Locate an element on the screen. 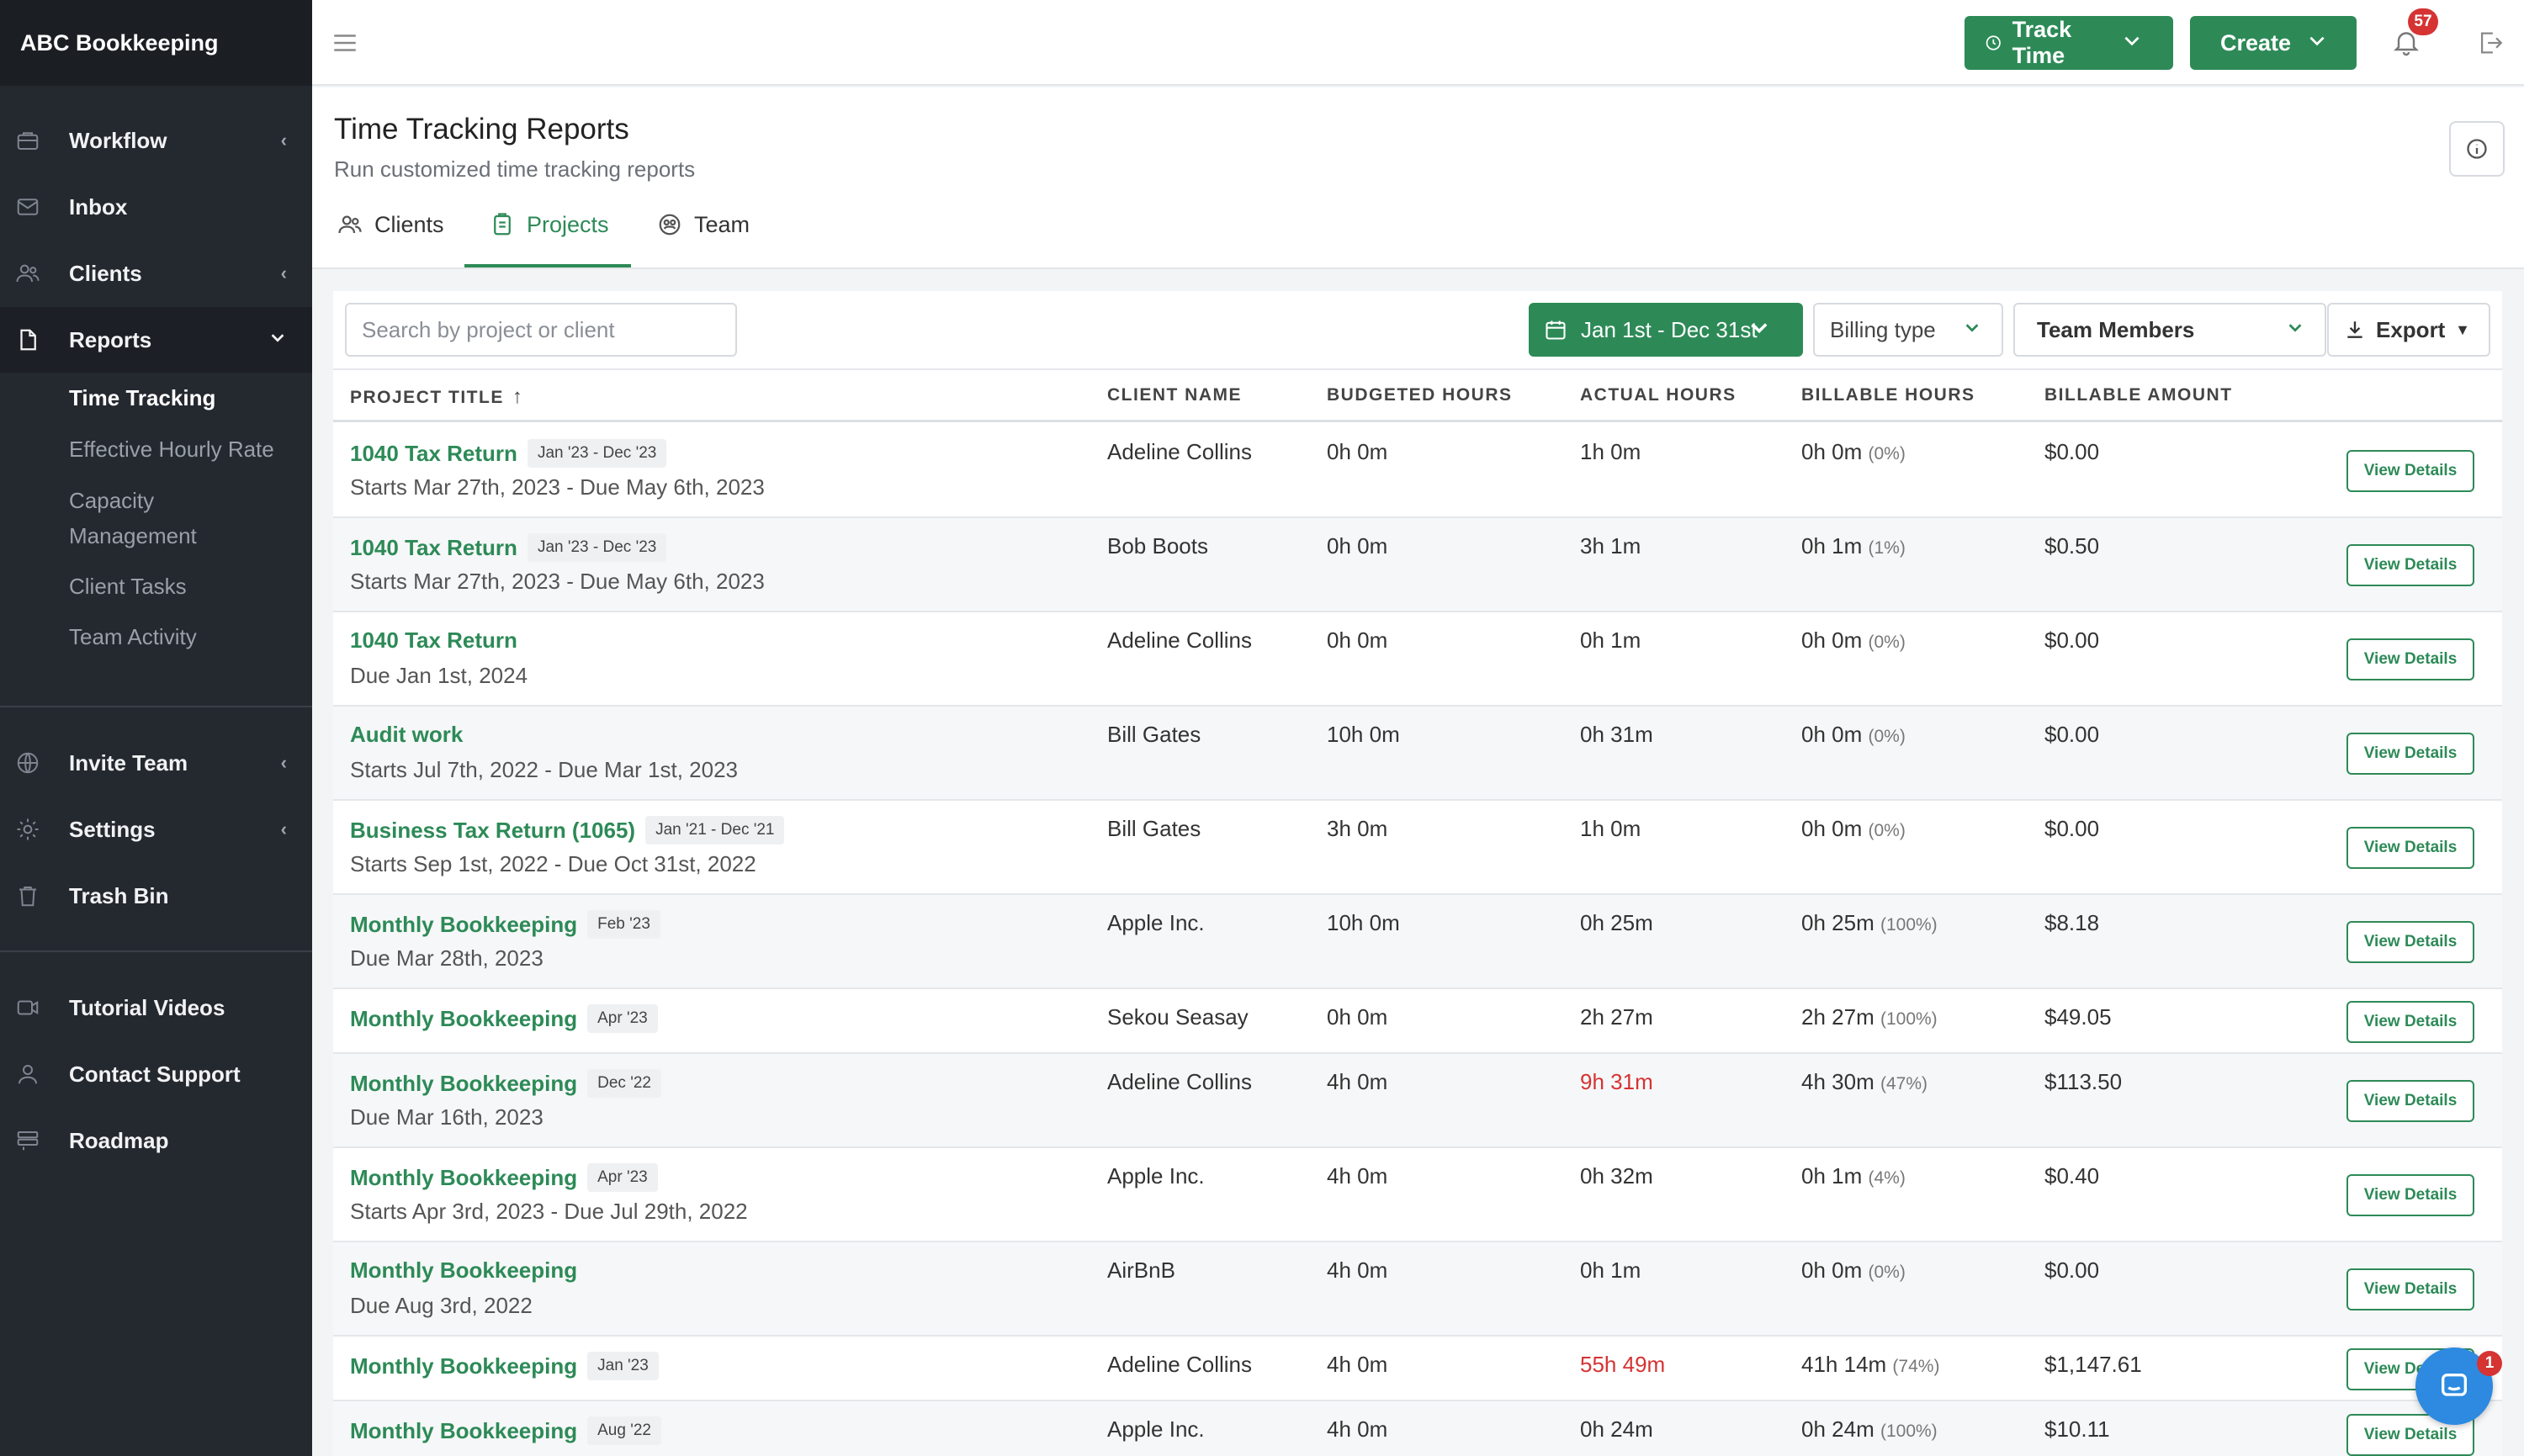 This screenshot has height=1456, width=2524. export-button: Export ▼ is located at coordinates (2408, 330).